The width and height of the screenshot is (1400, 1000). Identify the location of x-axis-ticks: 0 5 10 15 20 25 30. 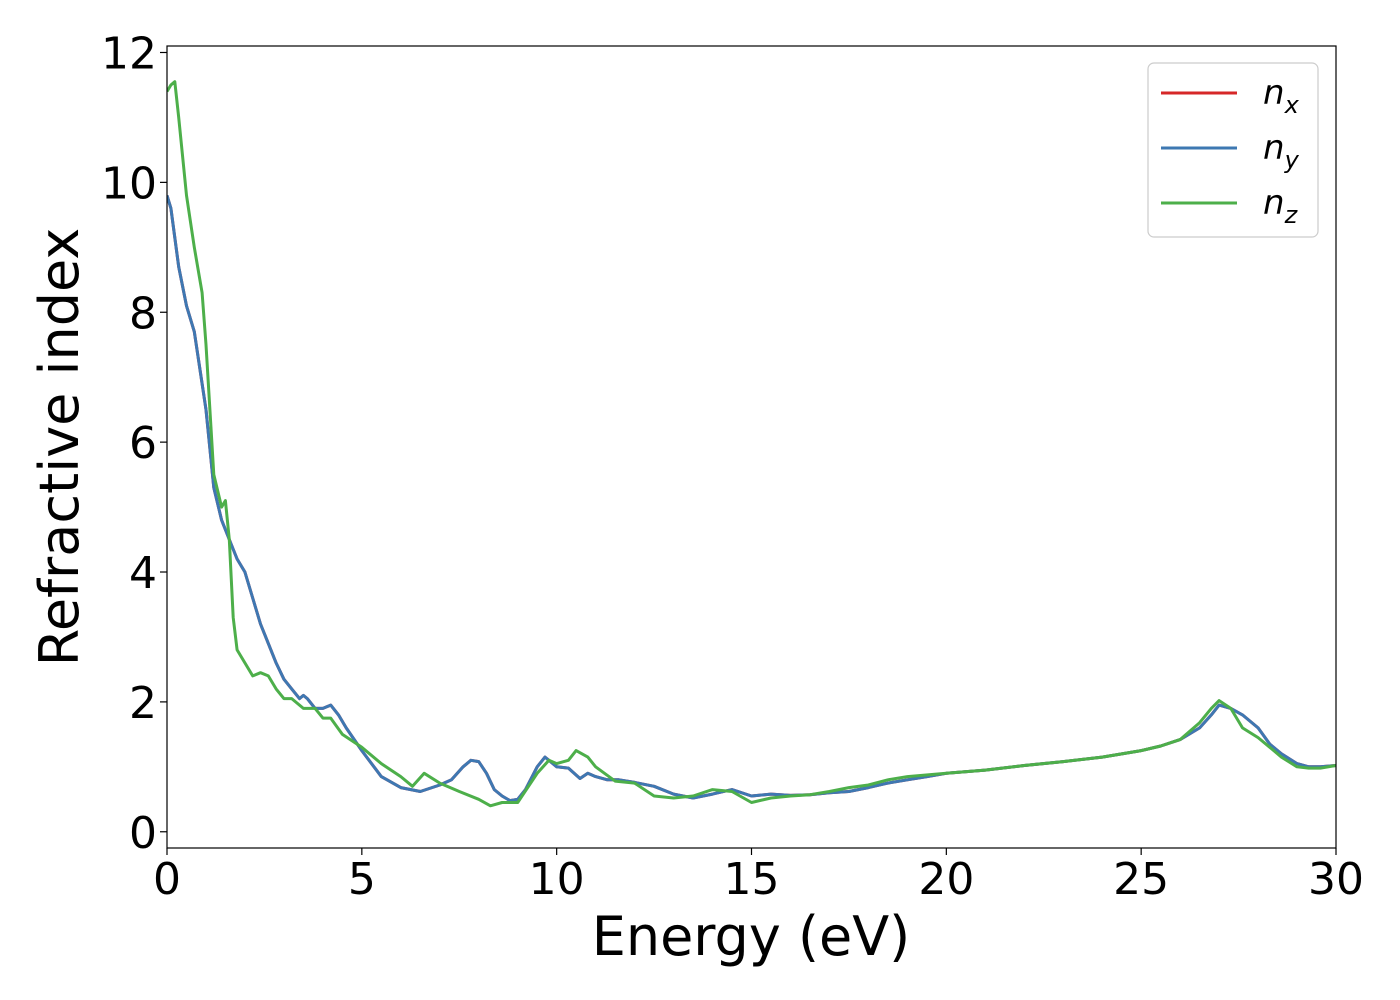
(758, 876).